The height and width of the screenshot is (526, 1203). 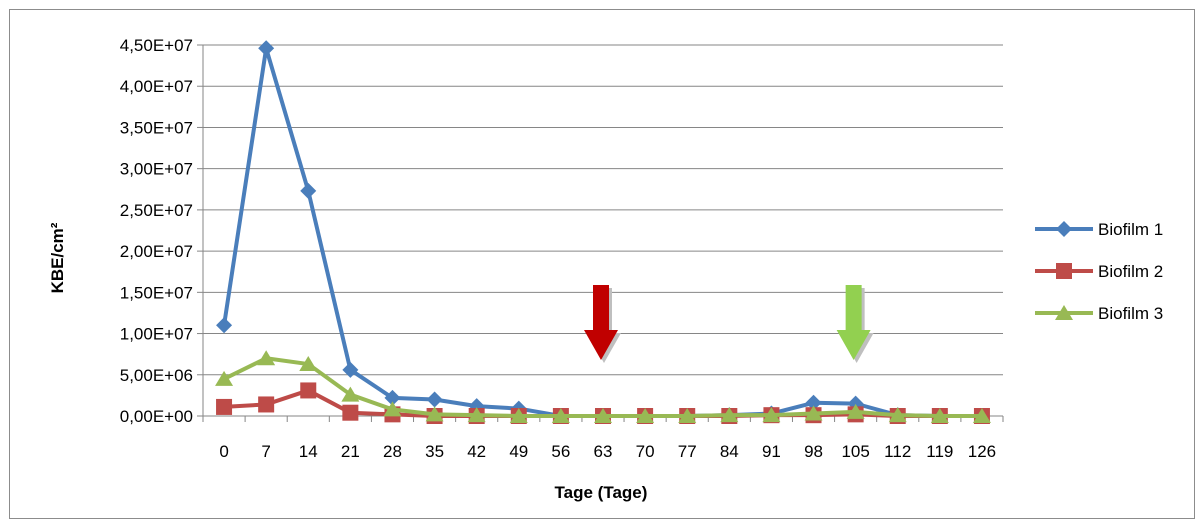 I want to click on y-tick-label: 3,50E+07, so click(x=156, y=127).